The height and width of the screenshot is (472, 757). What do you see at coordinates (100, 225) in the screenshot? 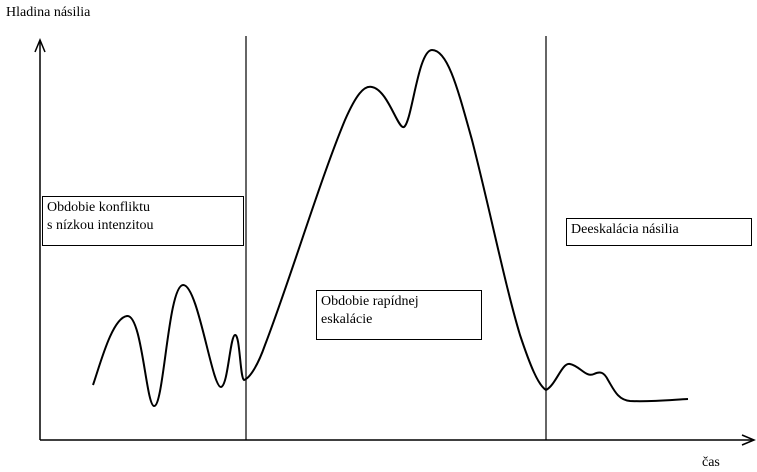
I see `phase-label-line: s nízkou intenzitou` at bounding box center [100, 225].